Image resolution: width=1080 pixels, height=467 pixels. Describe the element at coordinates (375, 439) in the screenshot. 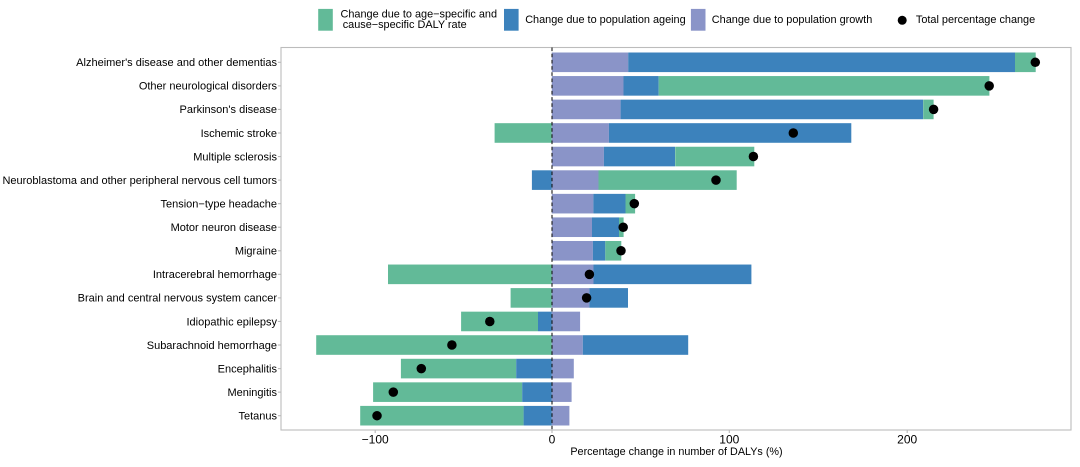

I see `svg-text: −100` at that location.